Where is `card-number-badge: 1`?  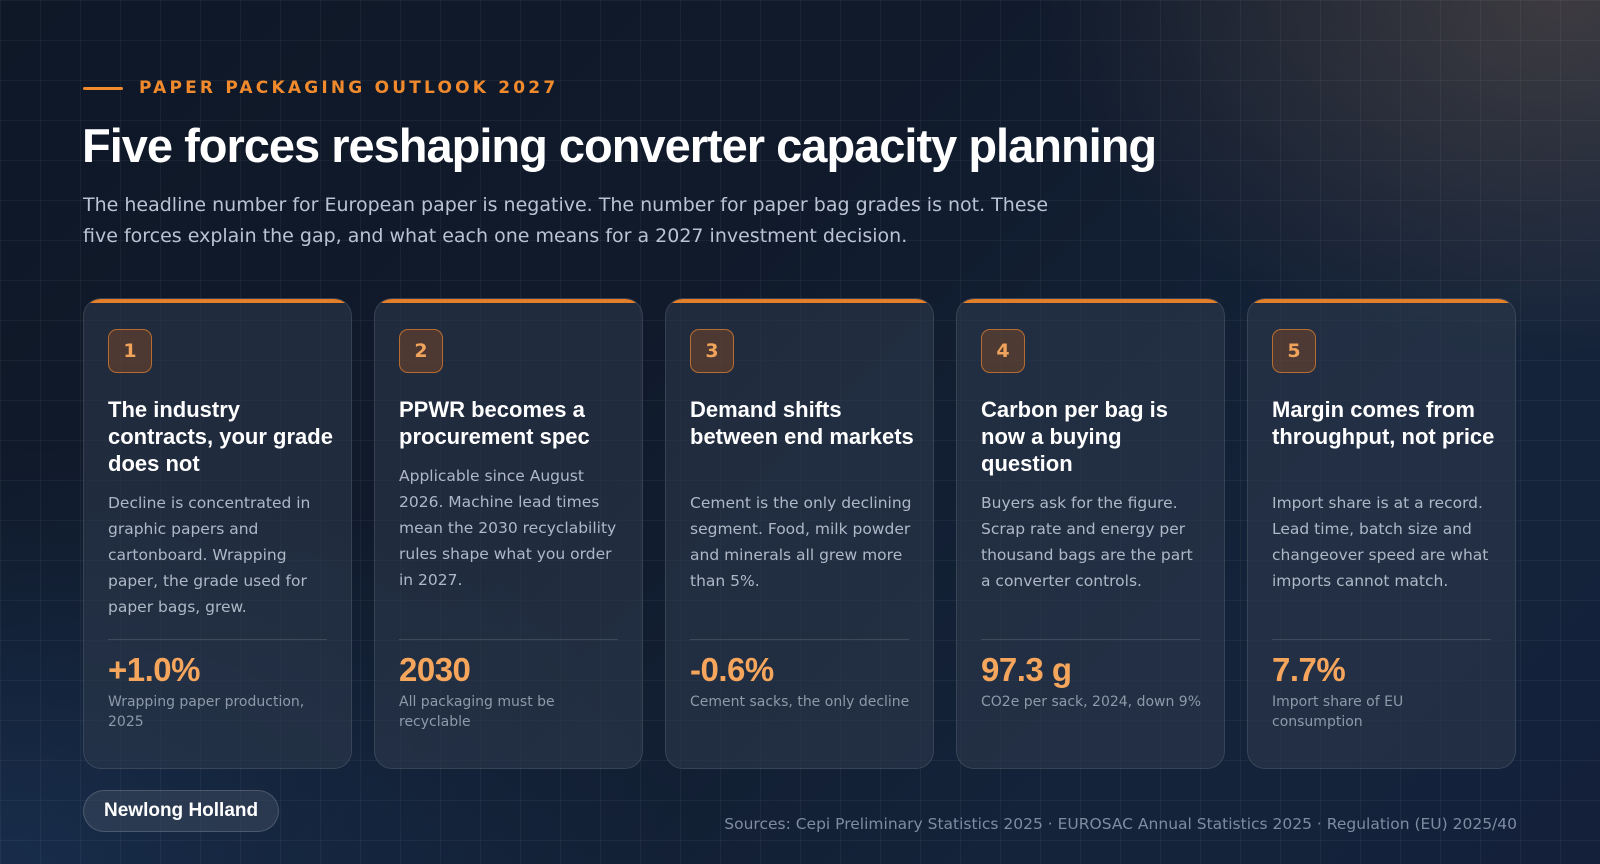 card-number-badge: 1 is located at coordinates (130, 351).